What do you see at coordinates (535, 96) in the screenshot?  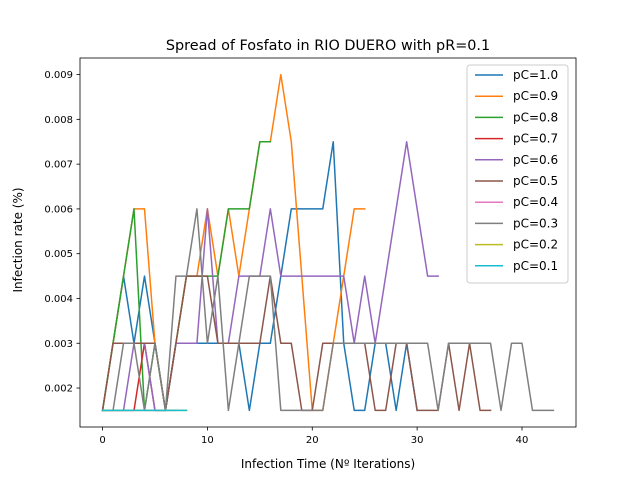 I see `legend-label: pC=0.9` at bounding box center [535, 96].